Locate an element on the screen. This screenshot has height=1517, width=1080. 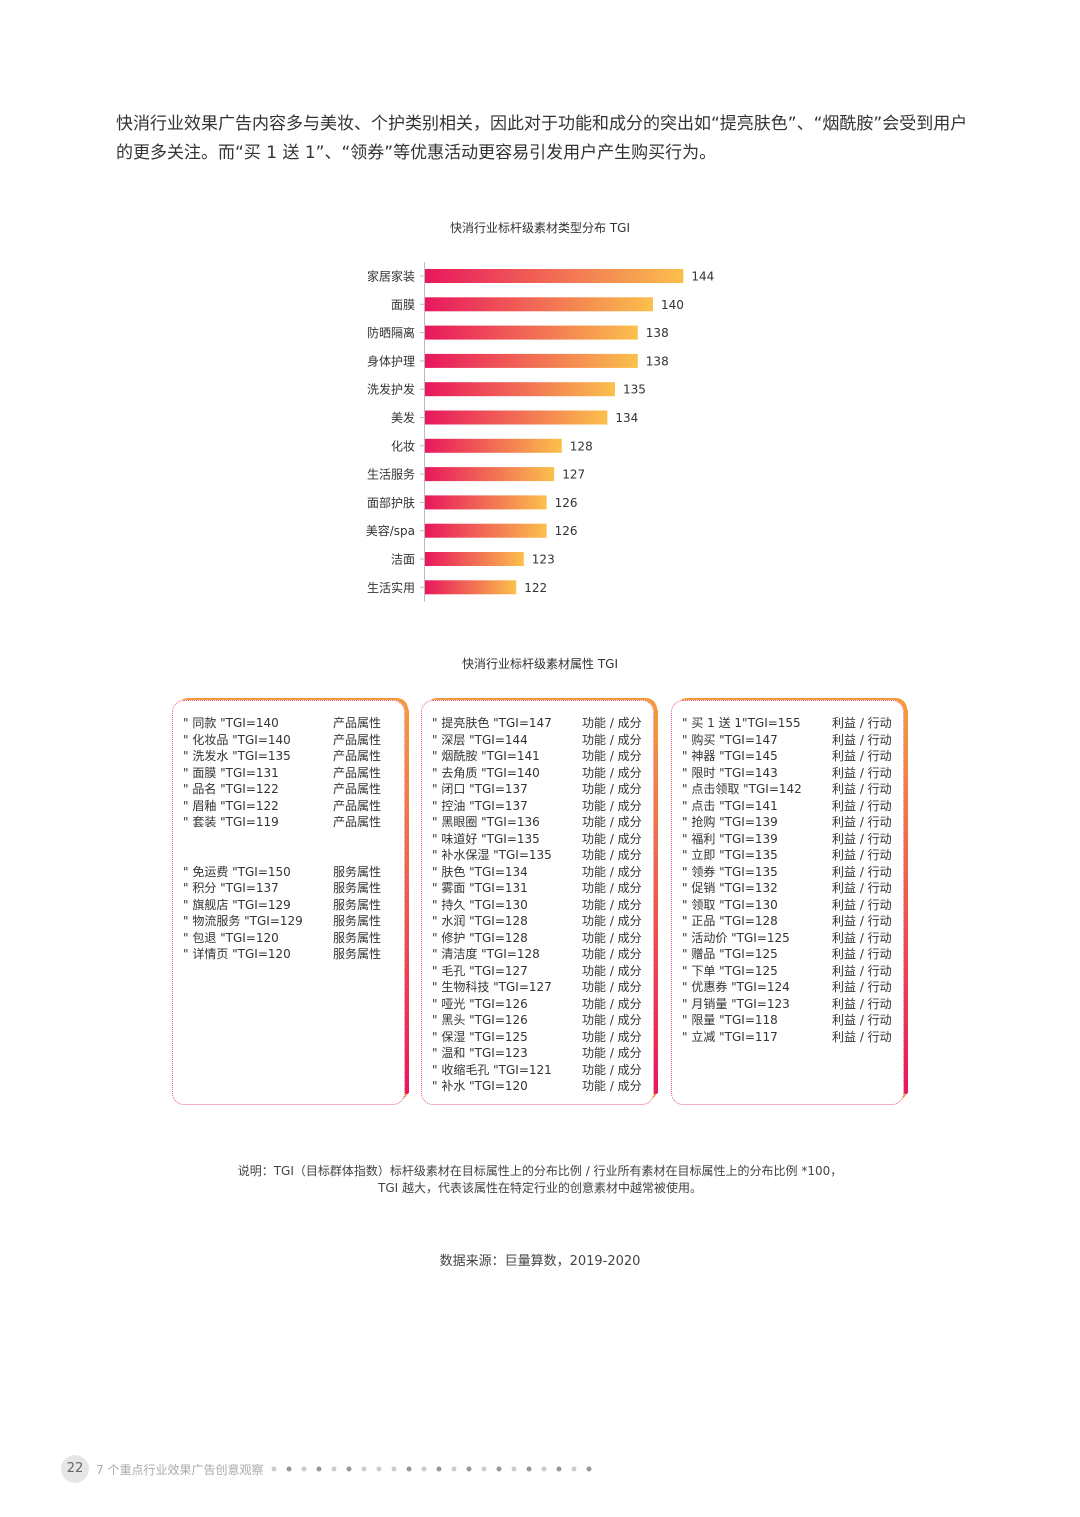
term-tgi: " 提亮肤色 "TGI=147 is located at coordinates (492, 723).